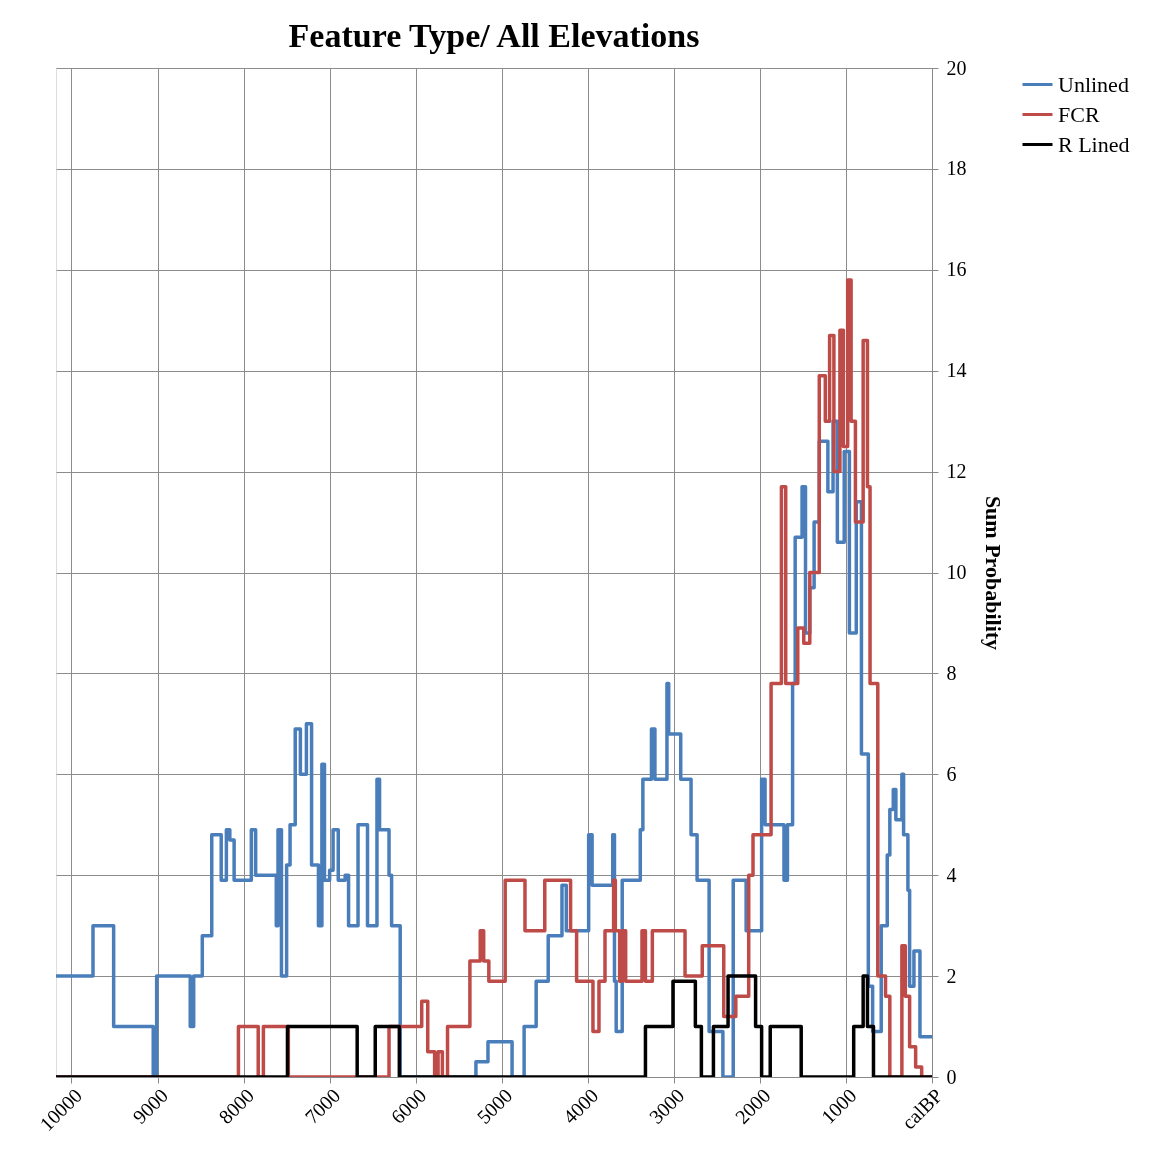  Describe the element at coordinates (951, 975) in the screenshot. I see `y-tick-label: 2` at that location.